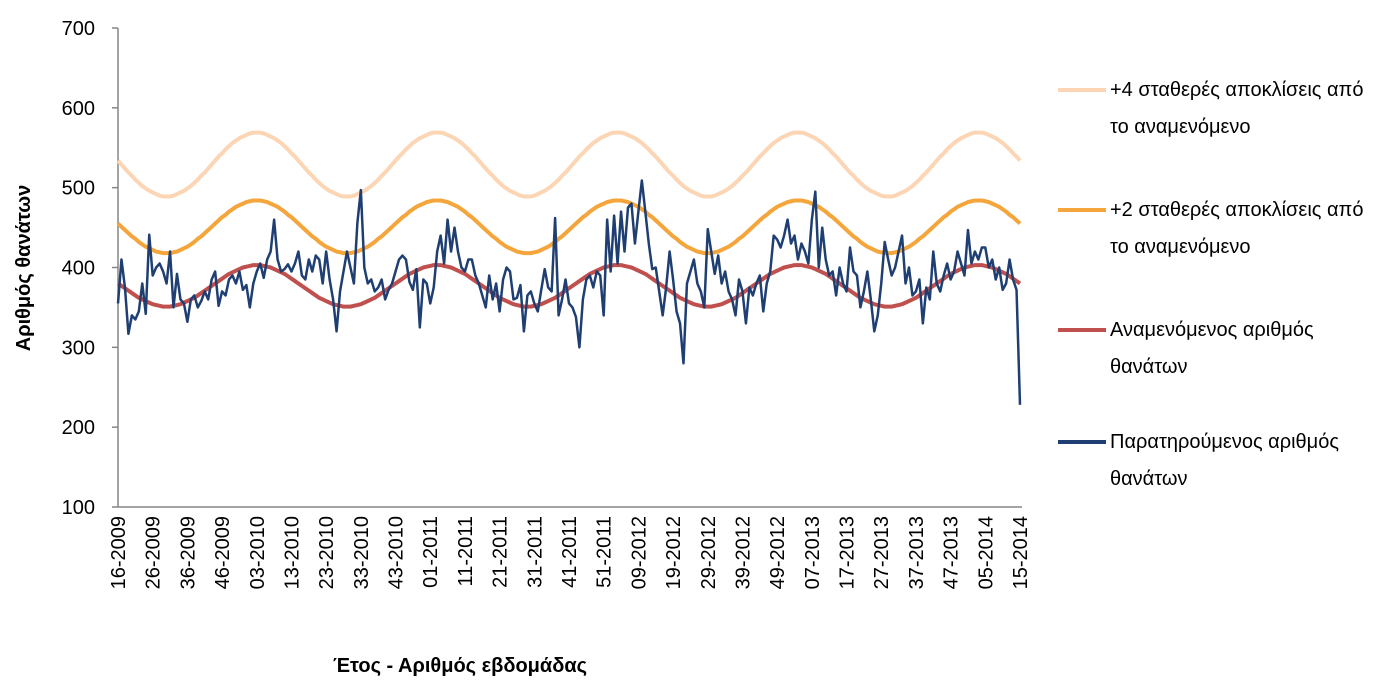 Image resolution: width=1389 pixels, height=682 pixels. What do you see at coordinates (917, 552) in the screenshot?
I see `x-tick-label: 37-2013` at bounding box center [917, 552].